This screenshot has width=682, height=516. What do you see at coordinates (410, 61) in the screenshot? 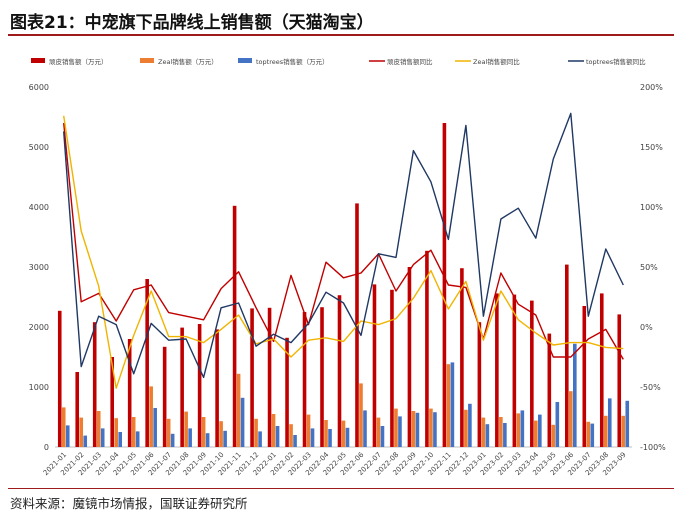
I see `legend-label: 顽皮销售额同比` at bounding box center [410, 61].